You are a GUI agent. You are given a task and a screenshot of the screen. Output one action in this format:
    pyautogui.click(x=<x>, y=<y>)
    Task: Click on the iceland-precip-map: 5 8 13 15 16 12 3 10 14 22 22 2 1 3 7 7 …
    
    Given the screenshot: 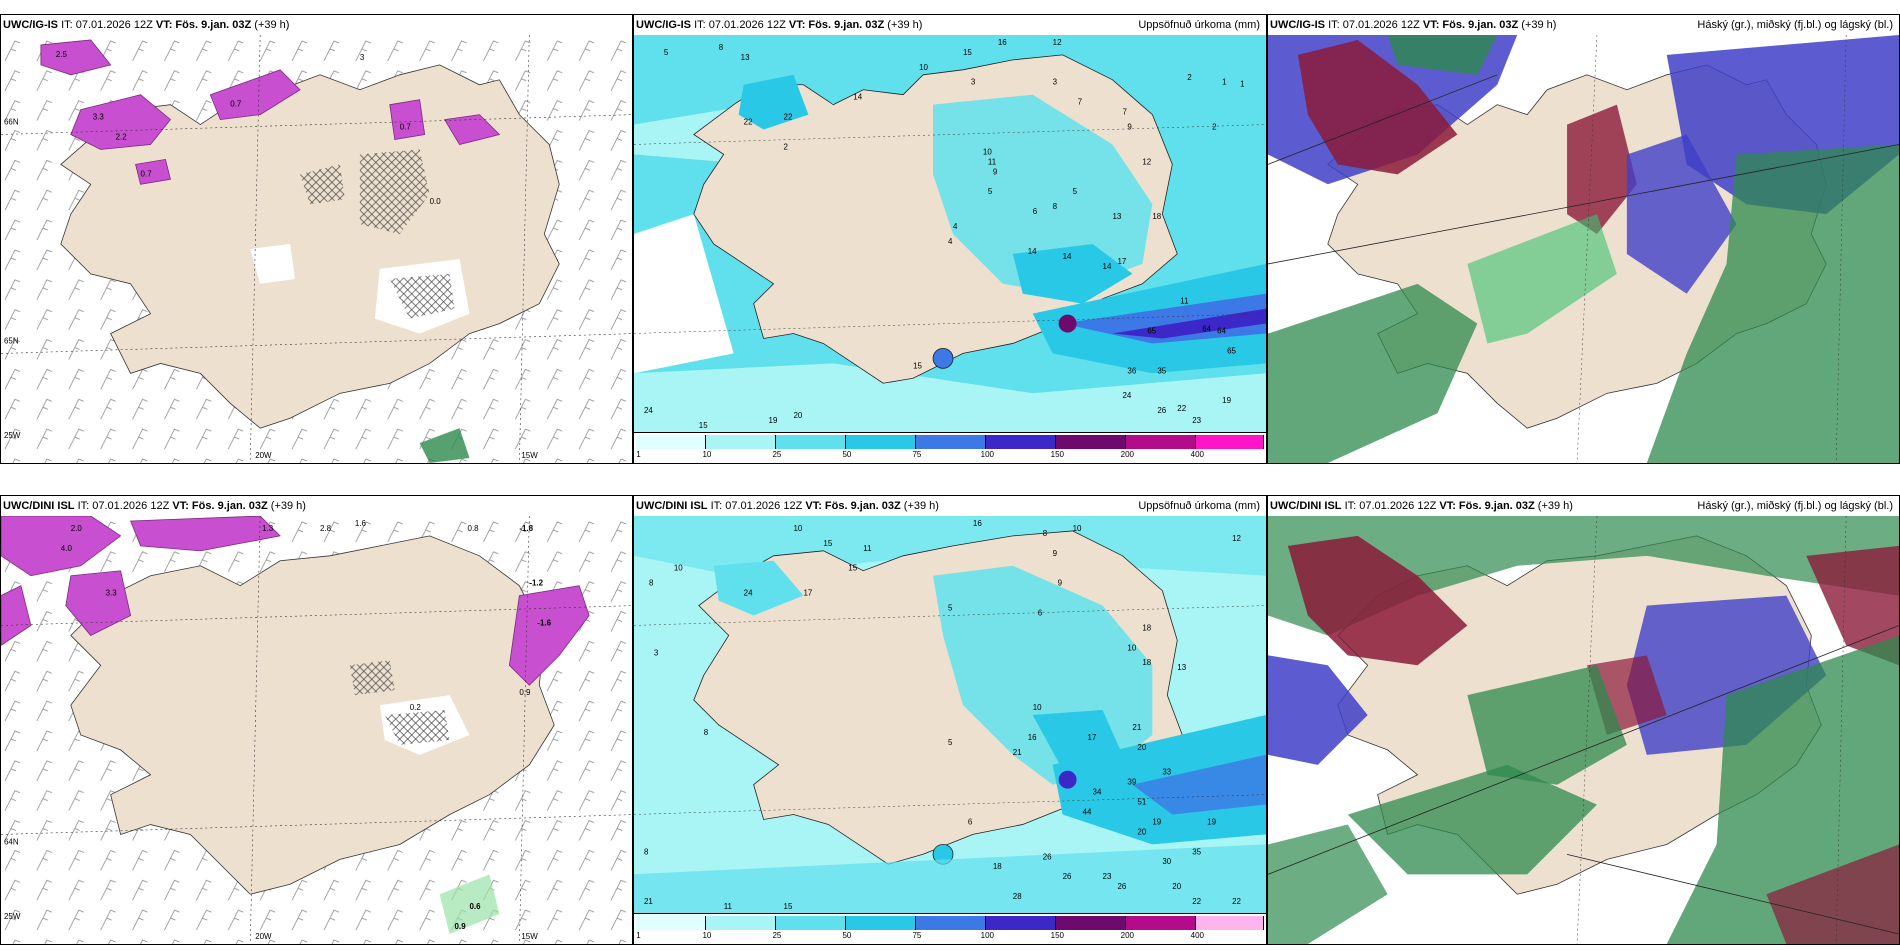 What is the action you would take?
    pyautogui.click(x=950, y=234)
    